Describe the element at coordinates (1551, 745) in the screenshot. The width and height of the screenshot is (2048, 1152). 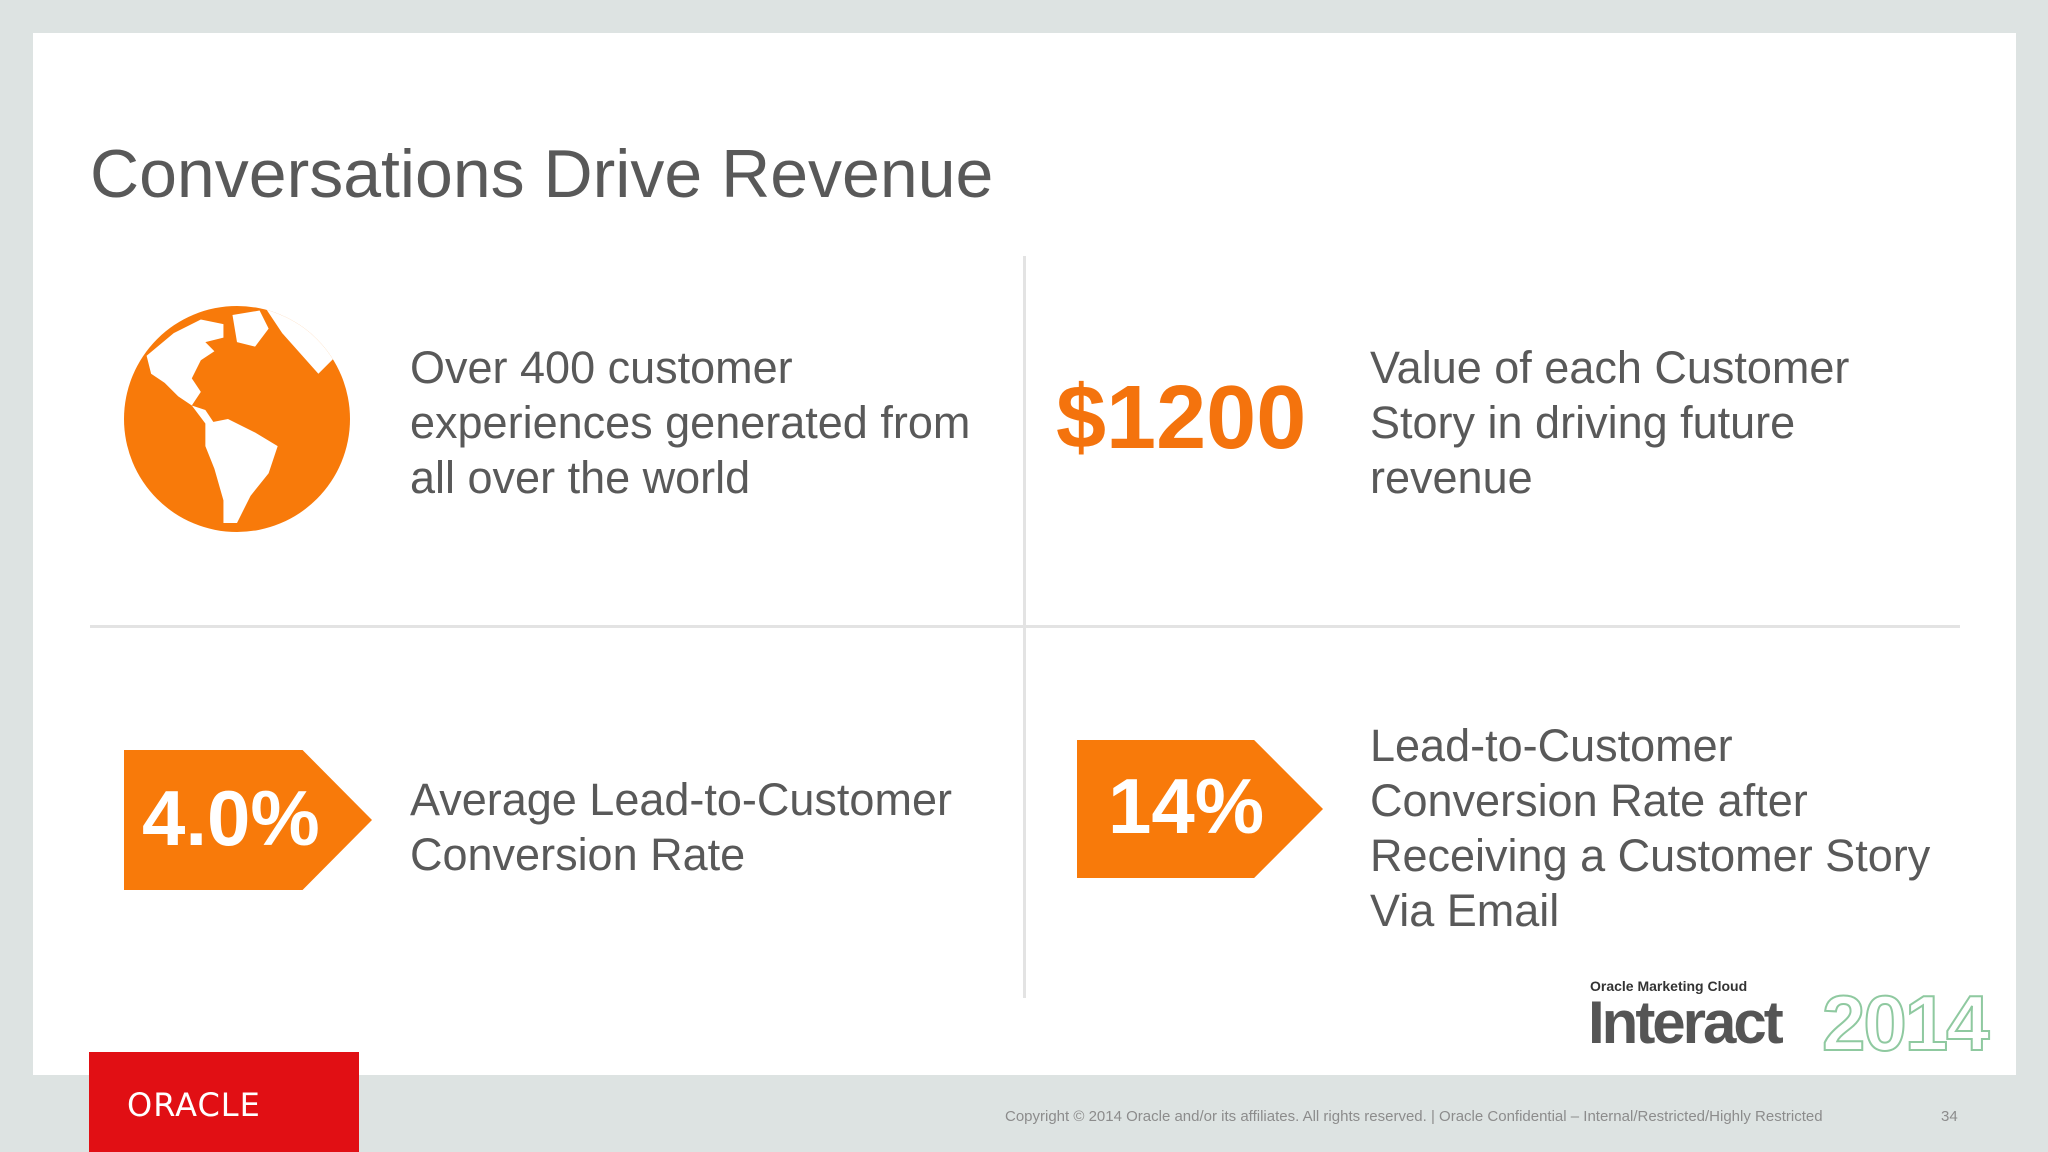
I see `story-rate-line-1: Lead-to-Customer` at that location.